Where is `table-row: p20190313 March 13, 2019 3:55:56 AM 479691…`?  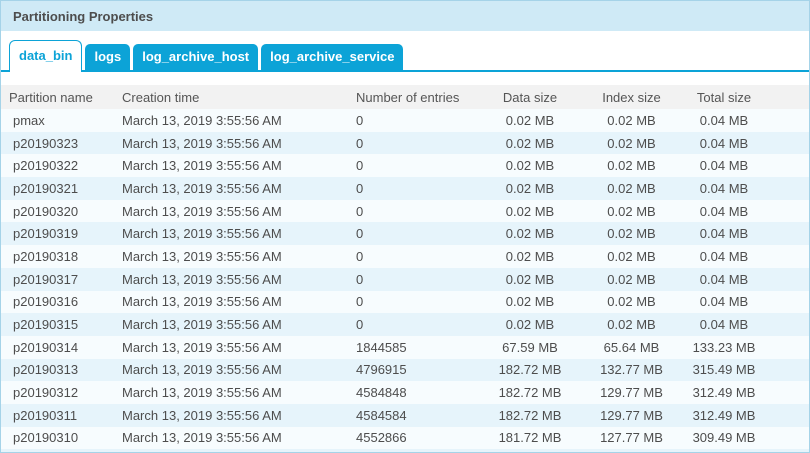 table-row: p20190313 March 13, 2019 3:55:56 AM 479691… is located at coordinates (405, 370).